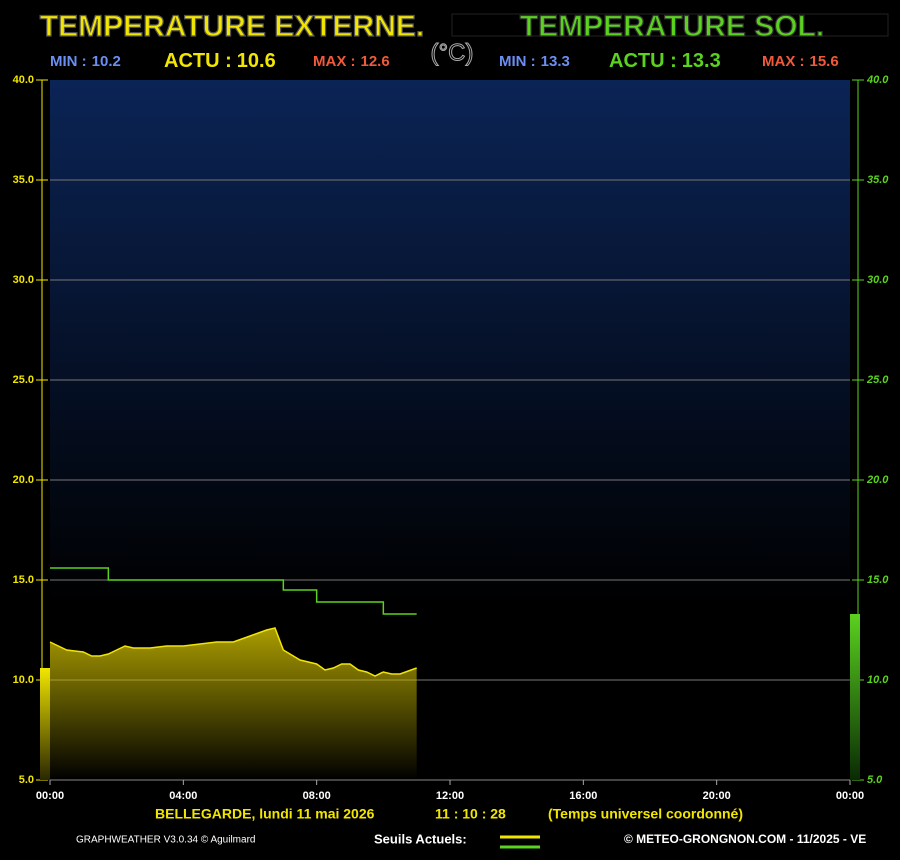 This screenshot has height=860, width=900. What do you see at coordinates (23, 680) in the screenshot?
I see `y-tick-label: 10.0` at bounding box center [23, 680].